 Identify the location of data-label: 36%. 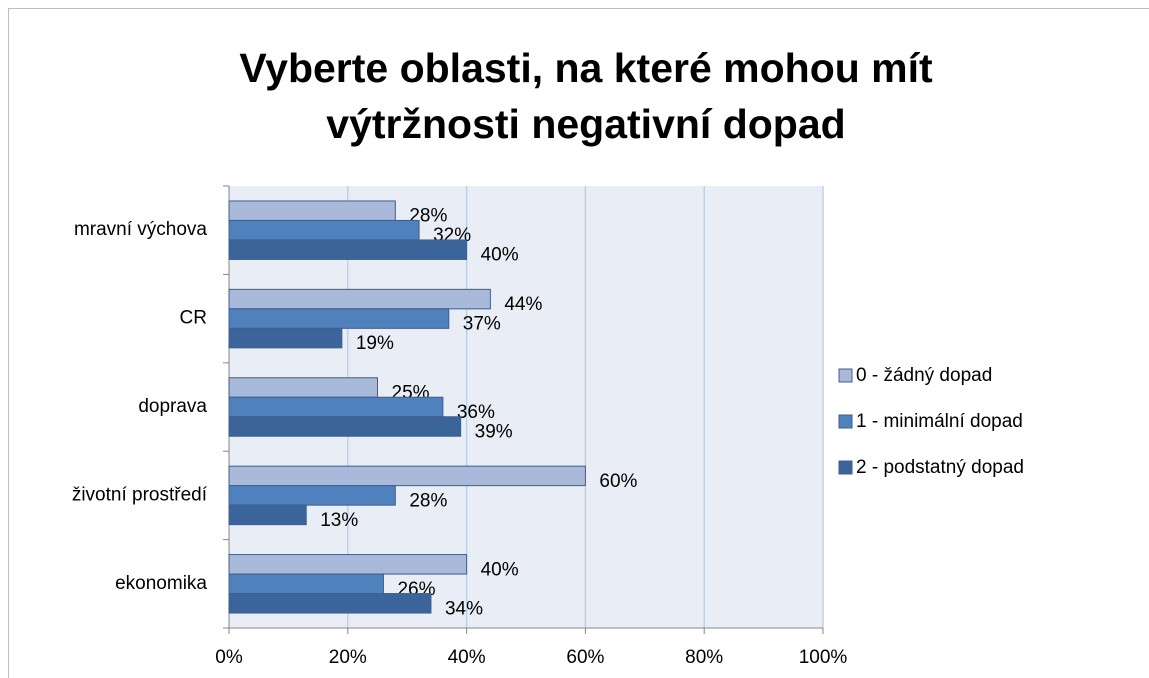
(476, 412).